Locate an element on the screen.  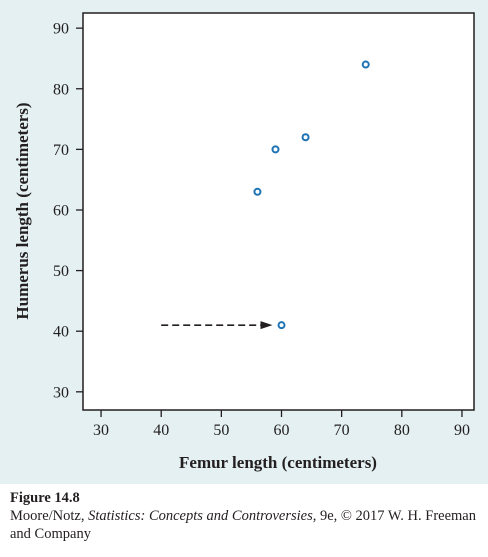
book-title: Statistics: Concepts and Controversies is located at coordinates (200, 516).